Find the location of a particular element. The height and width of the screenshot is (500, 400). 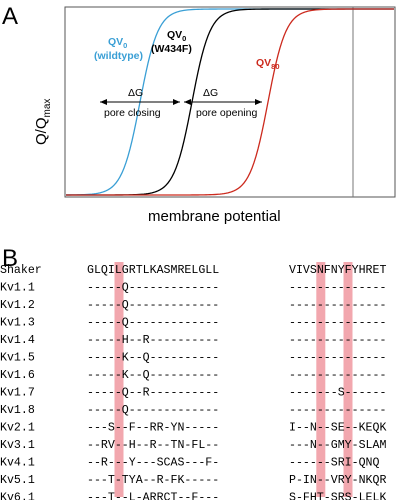

alignment-row-segment-1: -----Q--R---------- is located at coordinates (153, 393).